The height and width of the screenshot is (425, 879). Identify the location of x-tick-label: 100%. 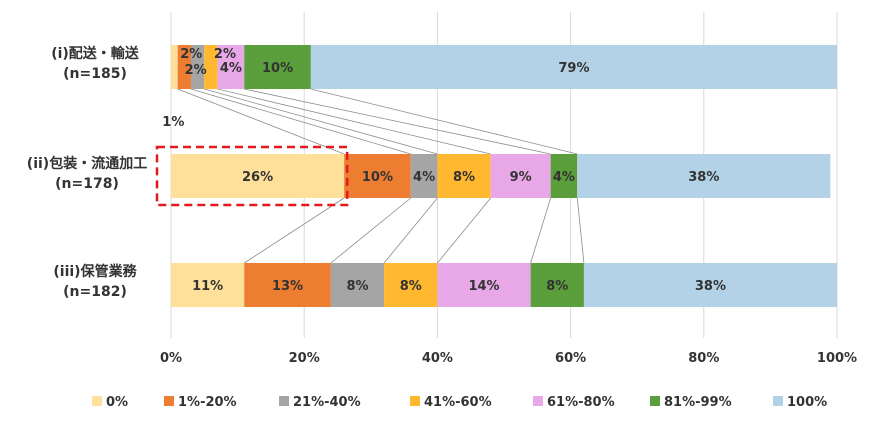
(837, 358).